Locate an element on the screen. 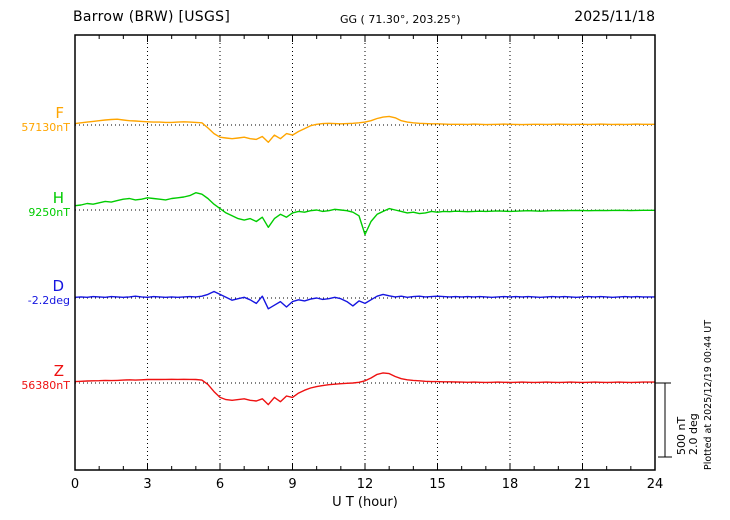 This screenshot has height=520, width=730. series-baseline-d: -2.2deg is located at coordinates (48, 301).